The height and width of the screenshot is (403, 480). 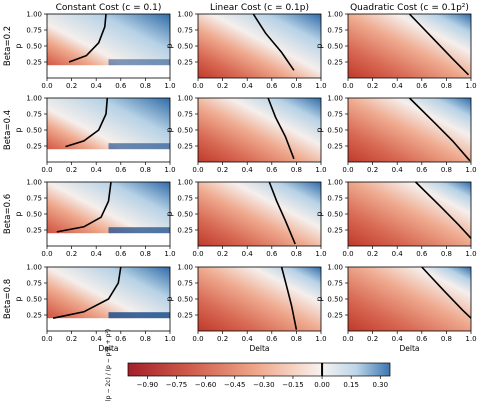 What do you see at coordinates (234, 385) in the screenshot?
I see `colorbar-tick-label: −0.45` at bounding box center [234, 385].